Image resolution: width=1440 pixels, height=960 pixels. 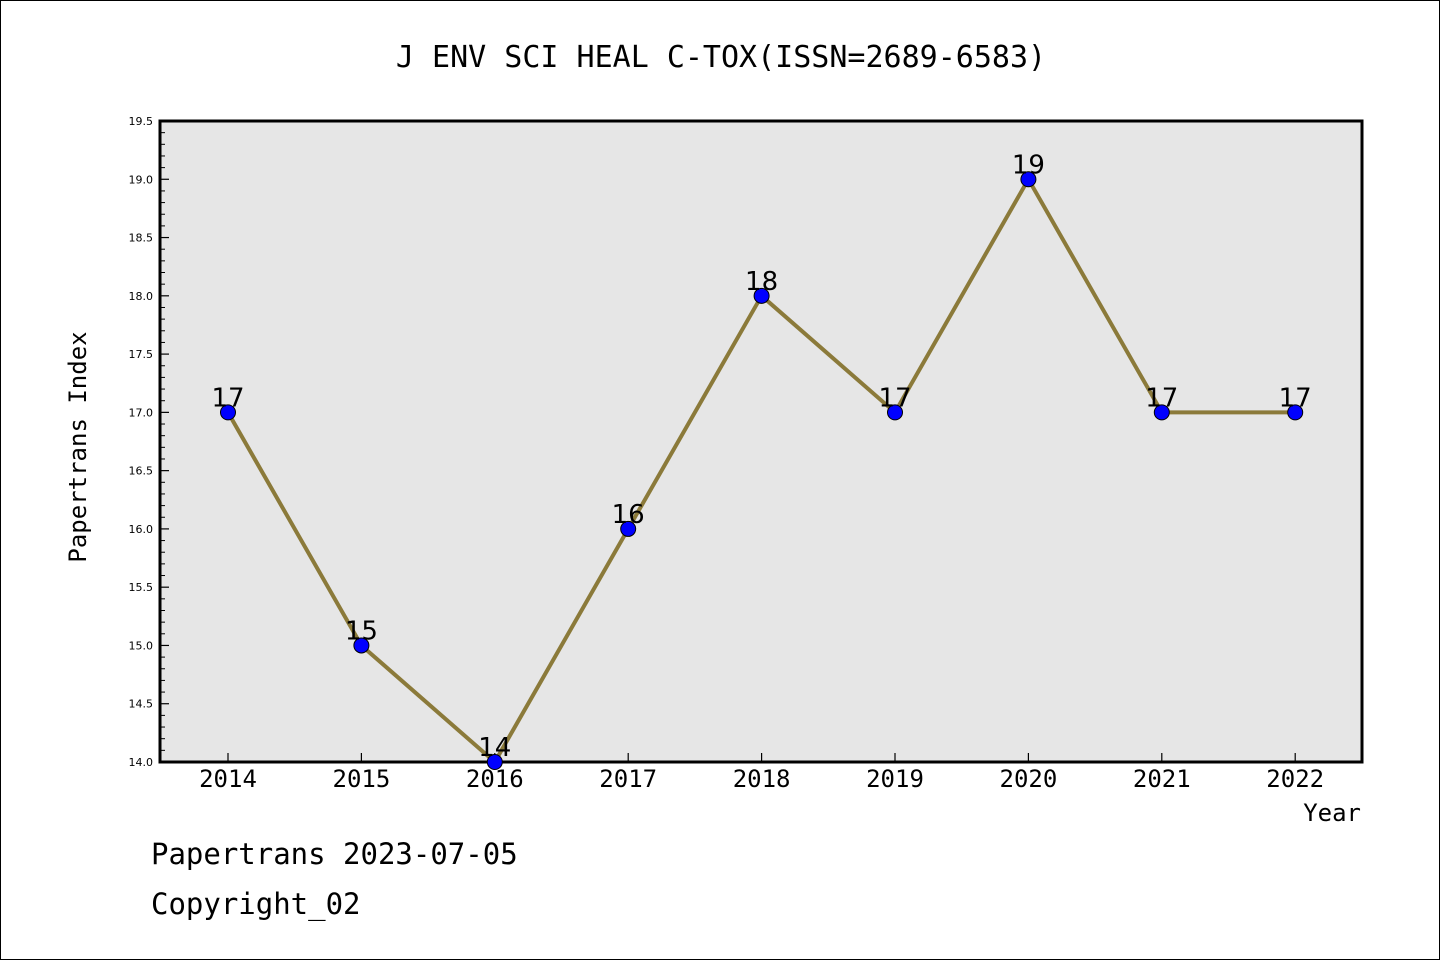 I want to click on y-tick-label: 15.0, so click(x=141, y=645).